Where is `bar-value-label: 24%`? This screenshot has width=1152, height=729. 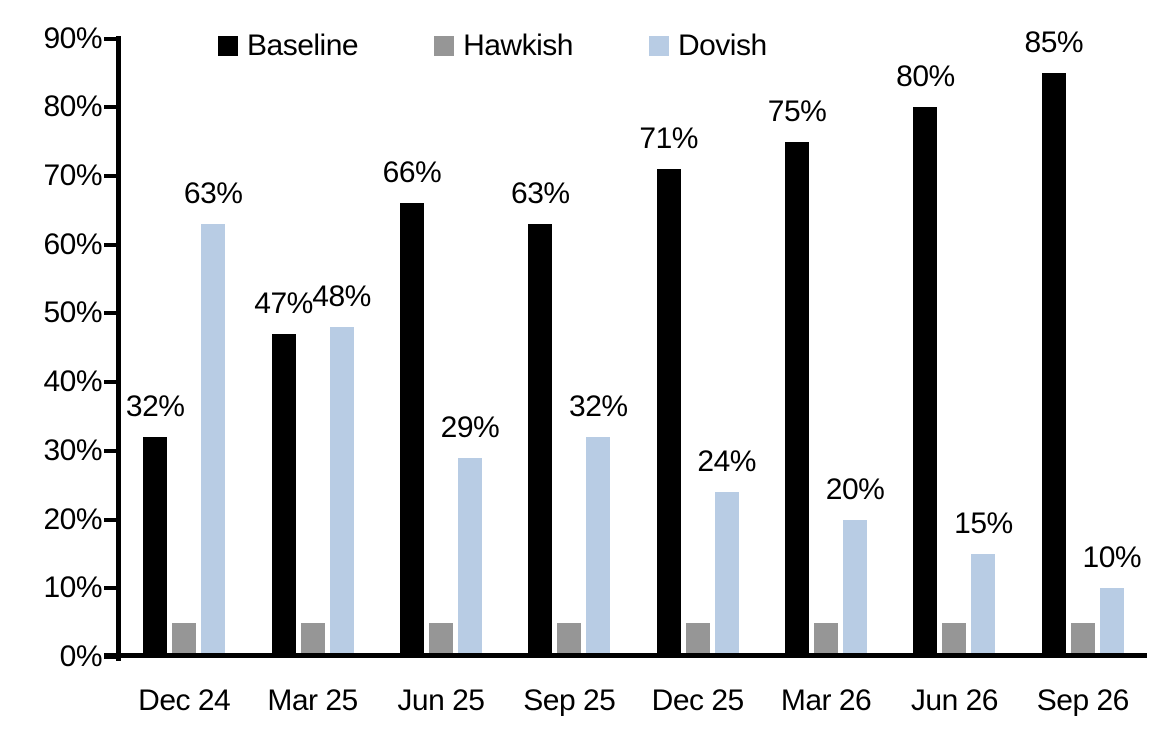 bar-value-label: 24% is located at coordinates (726, 462).